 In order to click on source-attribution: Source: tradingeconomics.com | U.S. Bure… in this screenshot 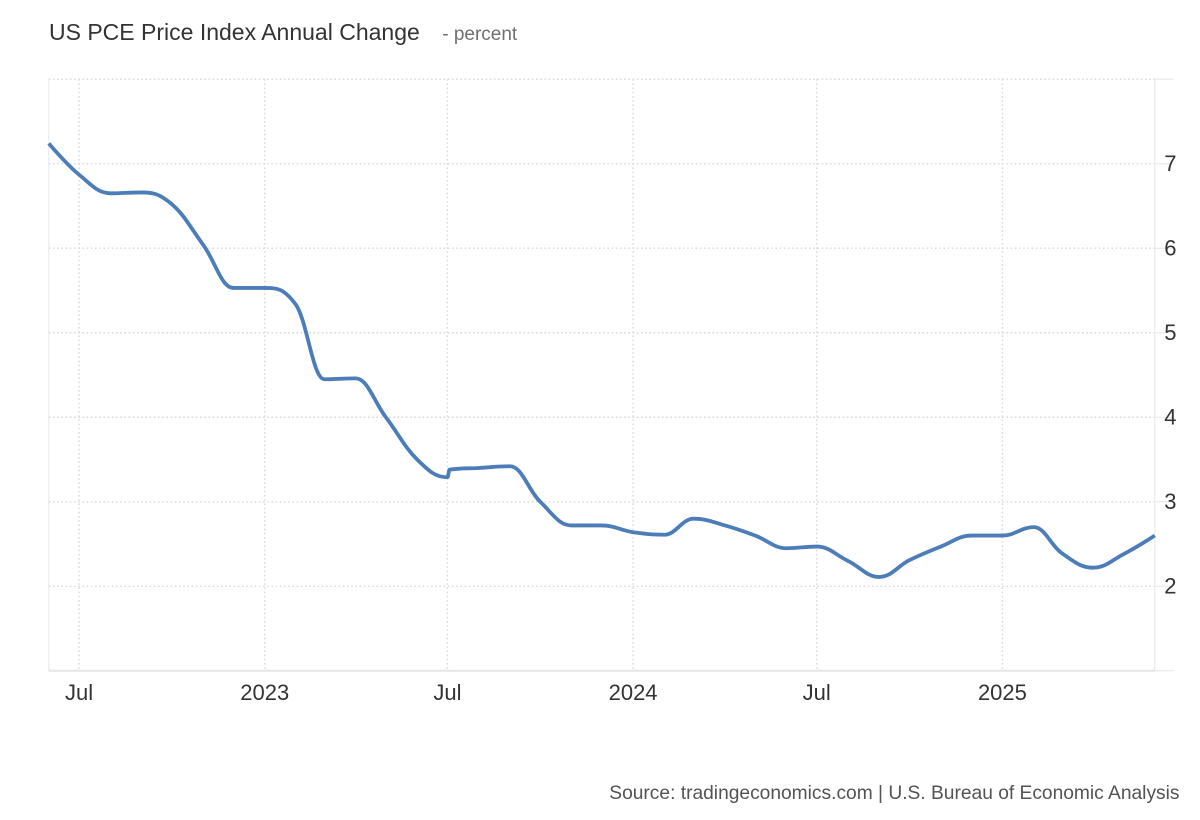, I will do `click(894, 793)`.